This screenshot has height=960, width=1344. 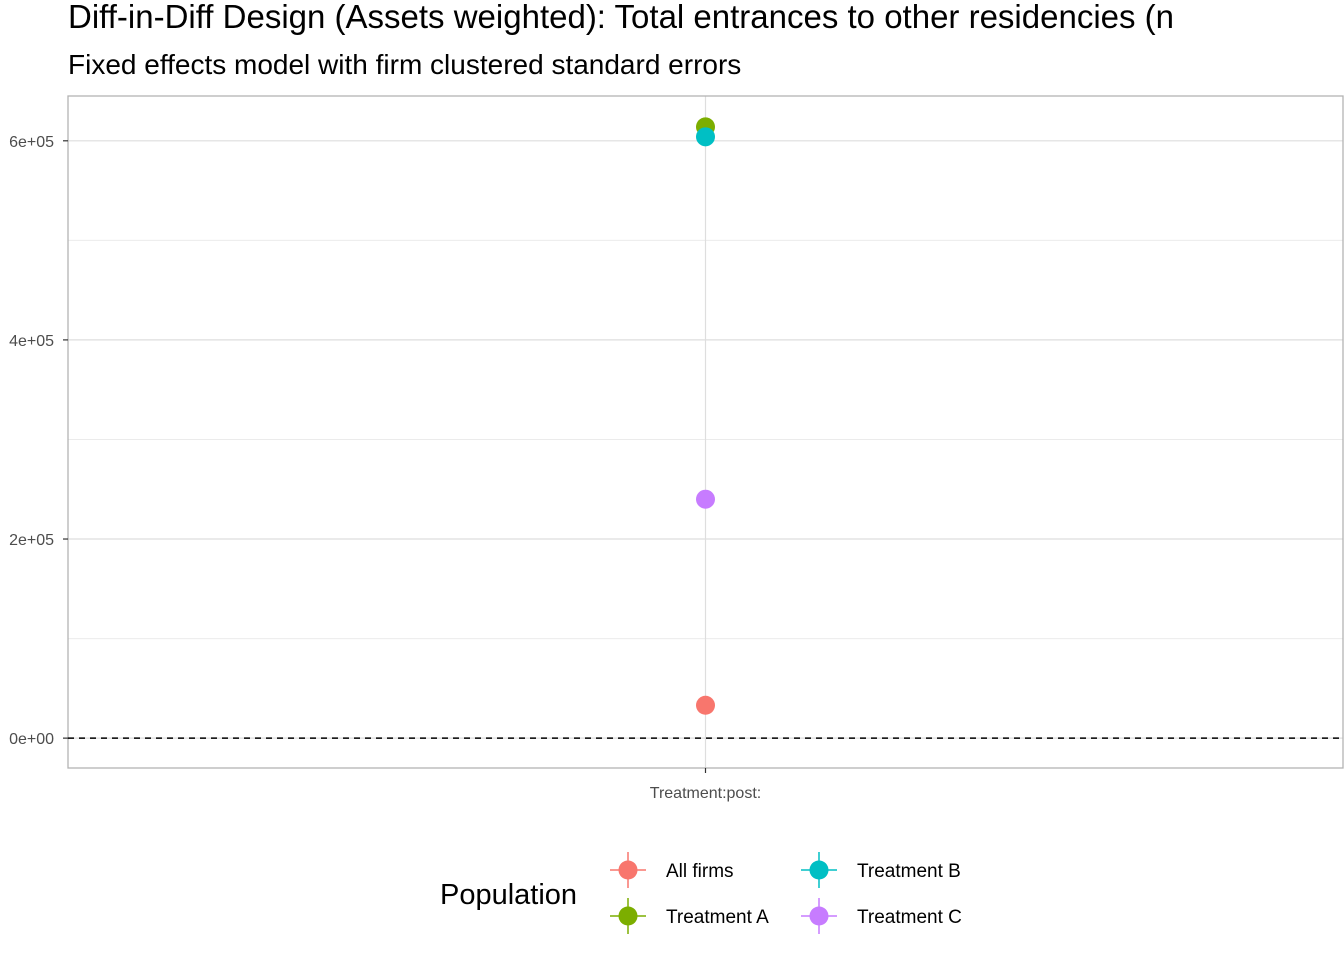 I want to click on y-tick-label: 6e+05, so click(x=31, y=142).